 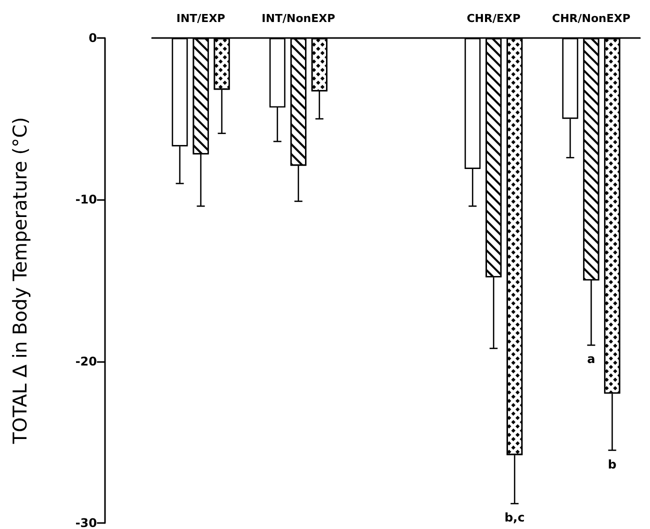 What do you see at coordinates (493, 18) in the screenshot?
I see `x-tick-label: CHR/EXP` at bounding box center [493, 18].